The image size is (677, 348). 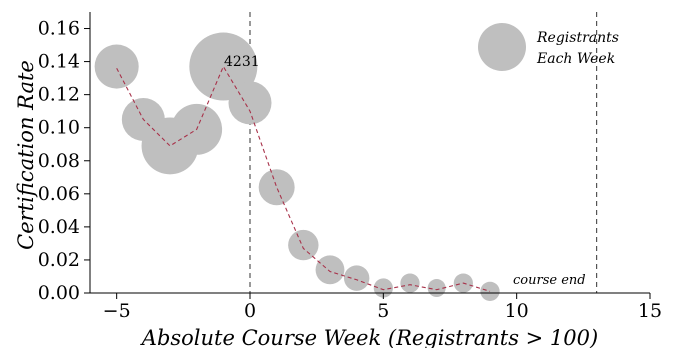 What do you see at coordinates (117, 311) in the screenshot?
I see `x-tick-label: −5` at bounding box center [117, 311].